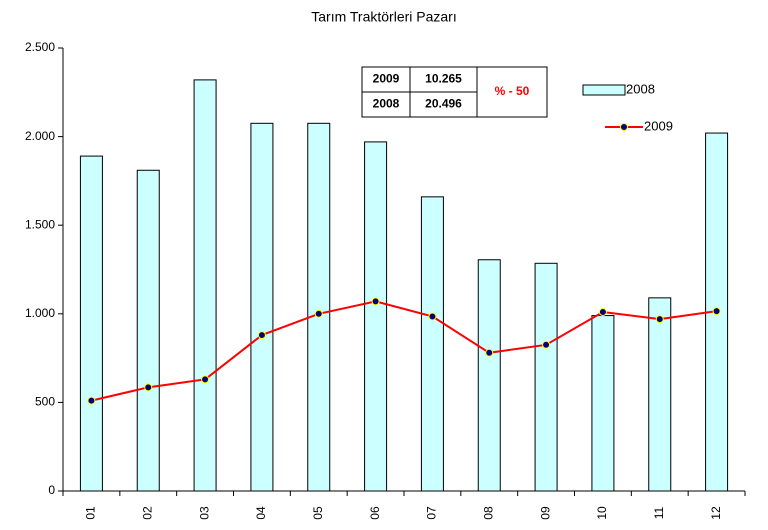  I want to click on table-cell: 20.496, so click(443, 104).